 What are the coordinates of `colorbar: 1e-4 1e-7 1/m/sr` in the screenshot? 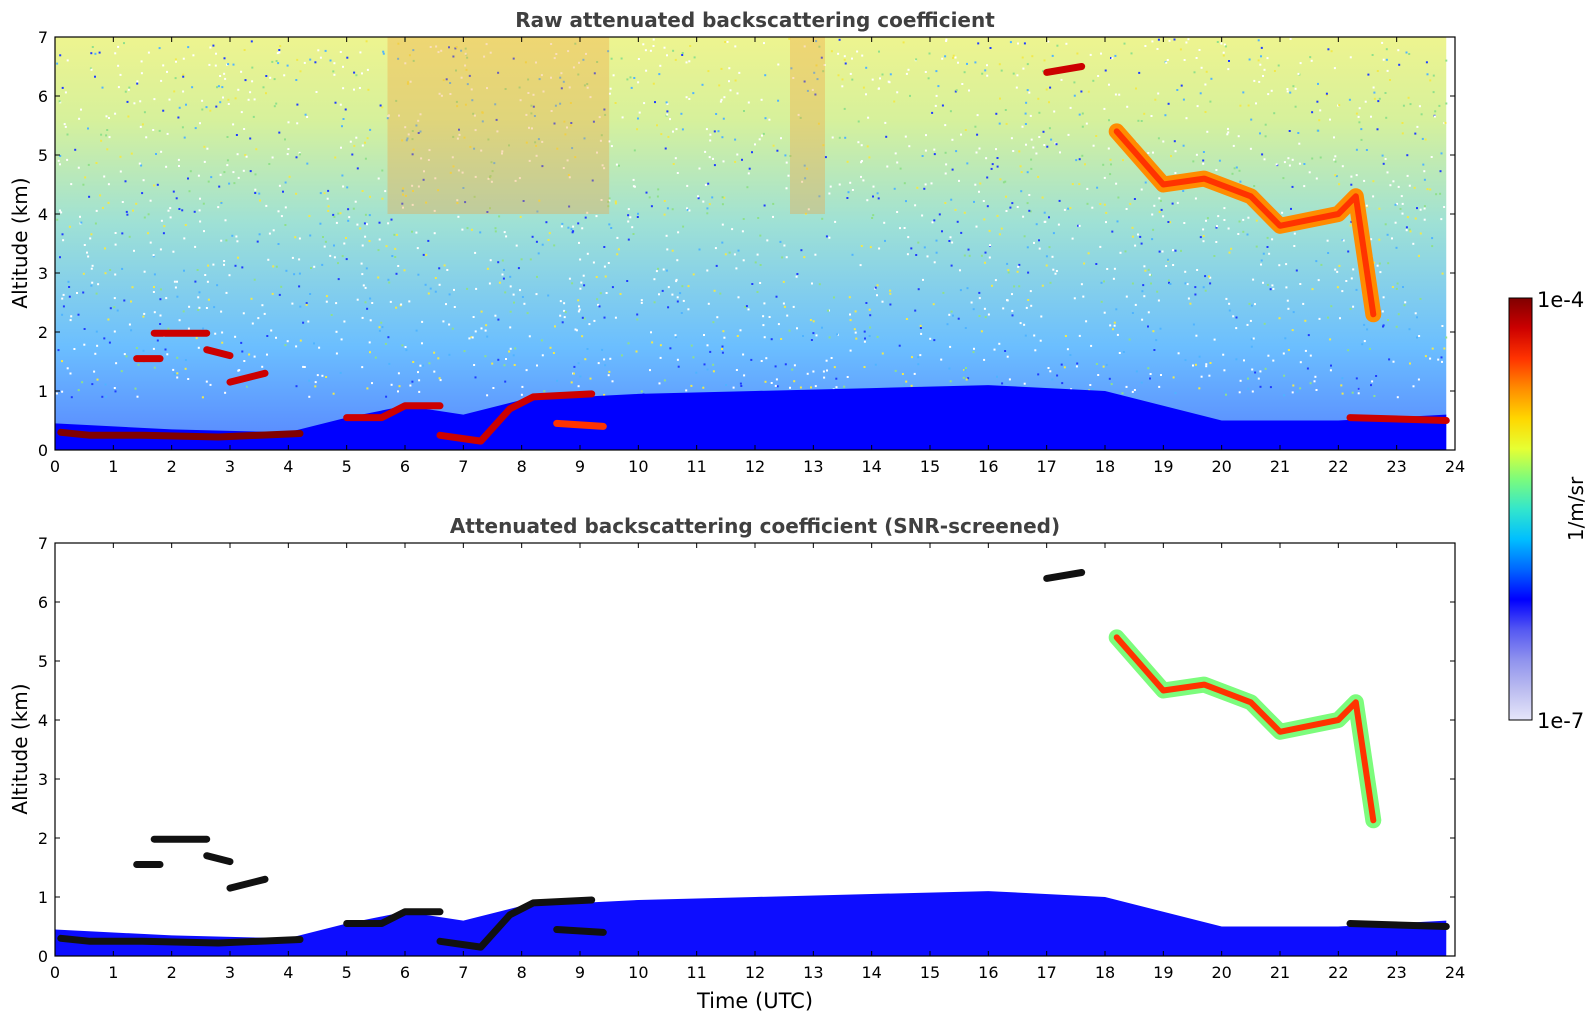 It's located at (1548, 510).